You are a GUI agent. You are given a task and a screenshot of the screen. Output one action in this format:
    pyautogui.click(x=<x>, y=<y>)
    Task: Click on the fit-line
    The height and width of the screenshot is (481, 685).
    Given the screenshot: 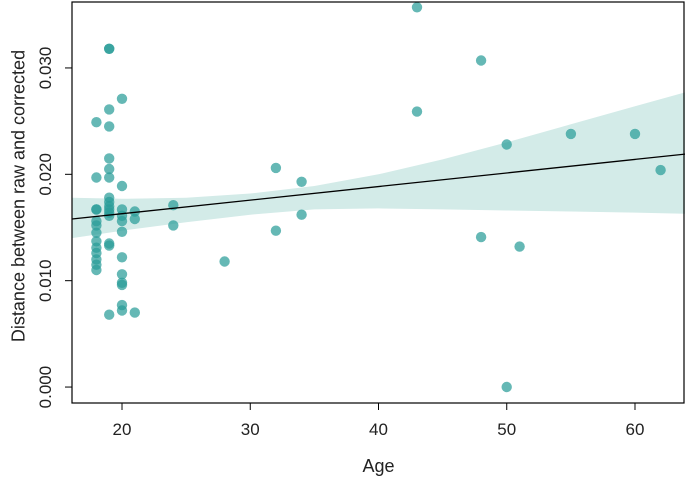 What is the action you would take?
    pyautogui.click(x=378, y=186)
    